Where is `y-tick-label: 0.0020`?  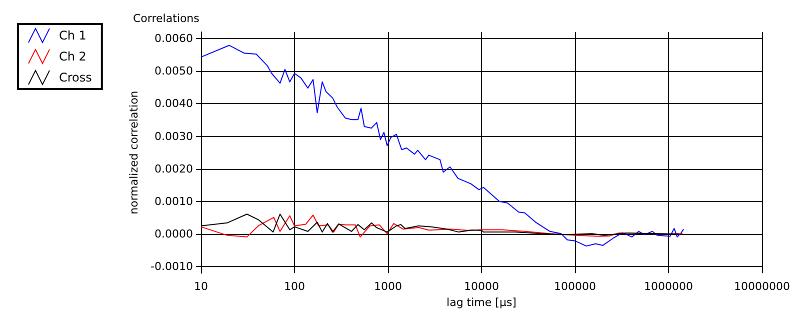
y-tick-label: 0.0020 is located at coordinates (173, 169).